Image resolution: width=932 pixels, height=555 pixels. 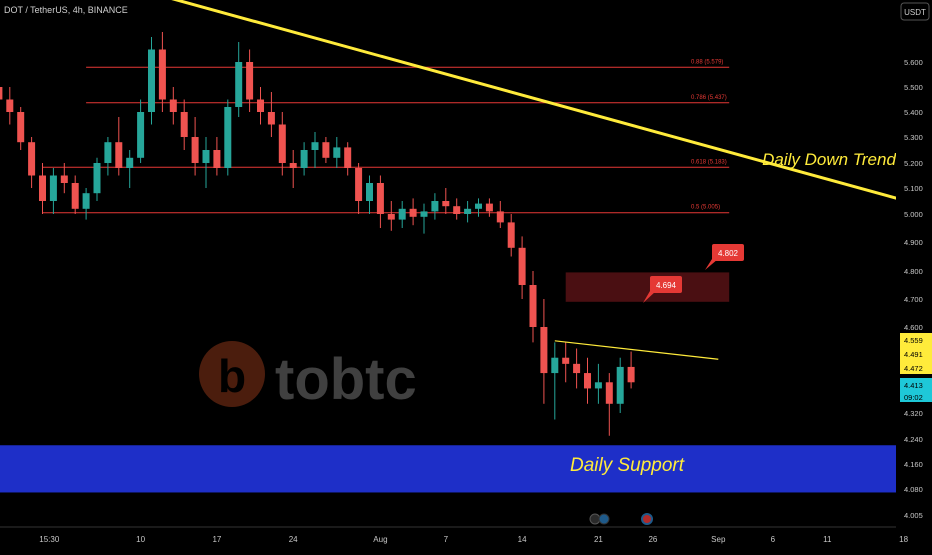 I want to click on price-axis-labels: 4.559 4.491 4.472 4.413 09:02, so click(x=916, y=367).